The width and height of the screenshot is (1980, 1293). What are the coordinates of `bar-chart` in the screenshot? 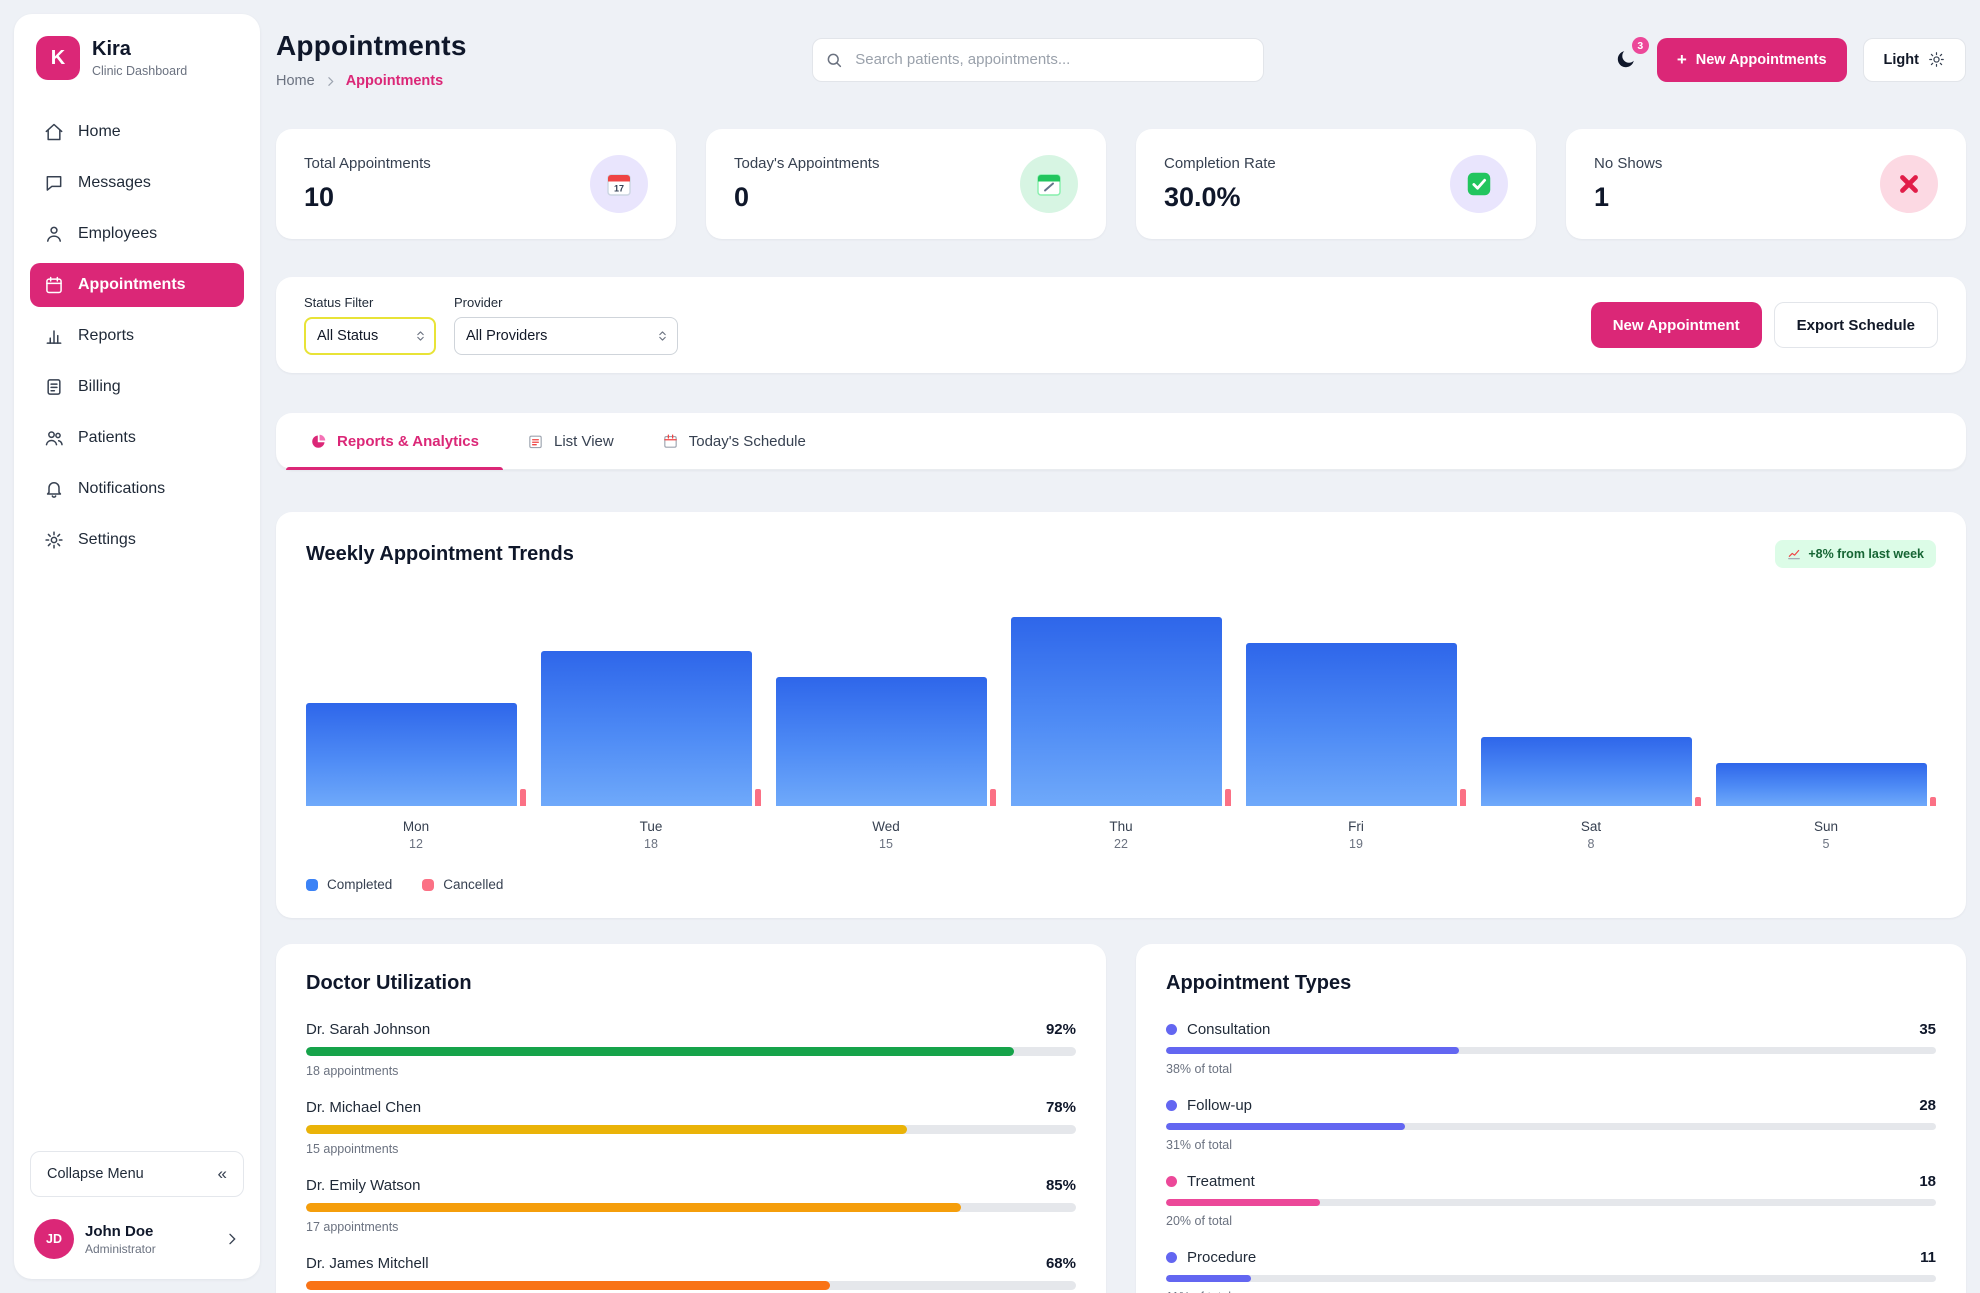 It's located at (1121, 710).